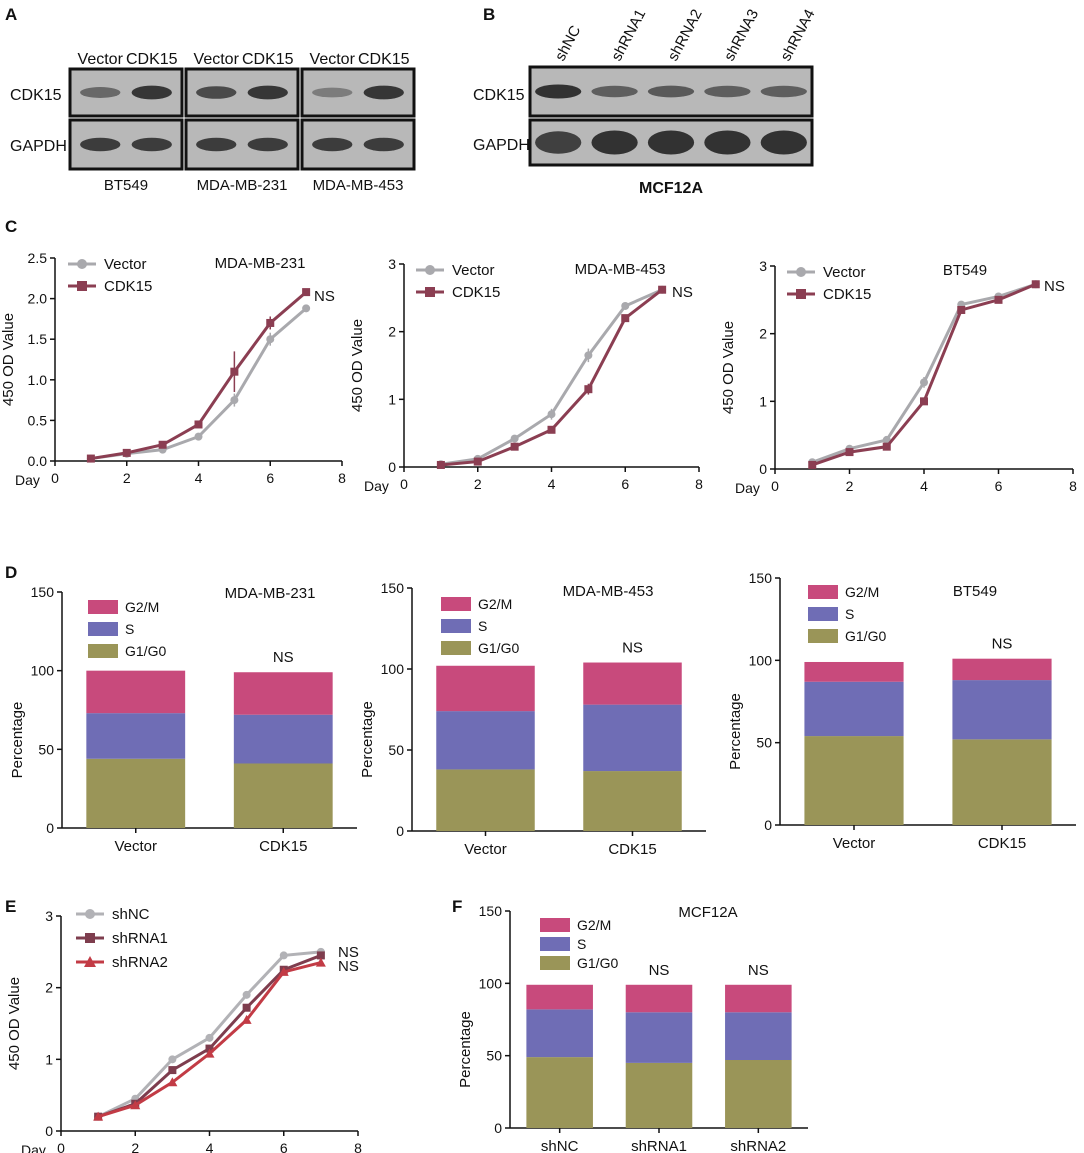 This screenshot has height=1153, width=1084. What do you see at coordinates (392, 399) in the screenshot?
I see `y-tick-label: 1` at bounding box center [392, 399].